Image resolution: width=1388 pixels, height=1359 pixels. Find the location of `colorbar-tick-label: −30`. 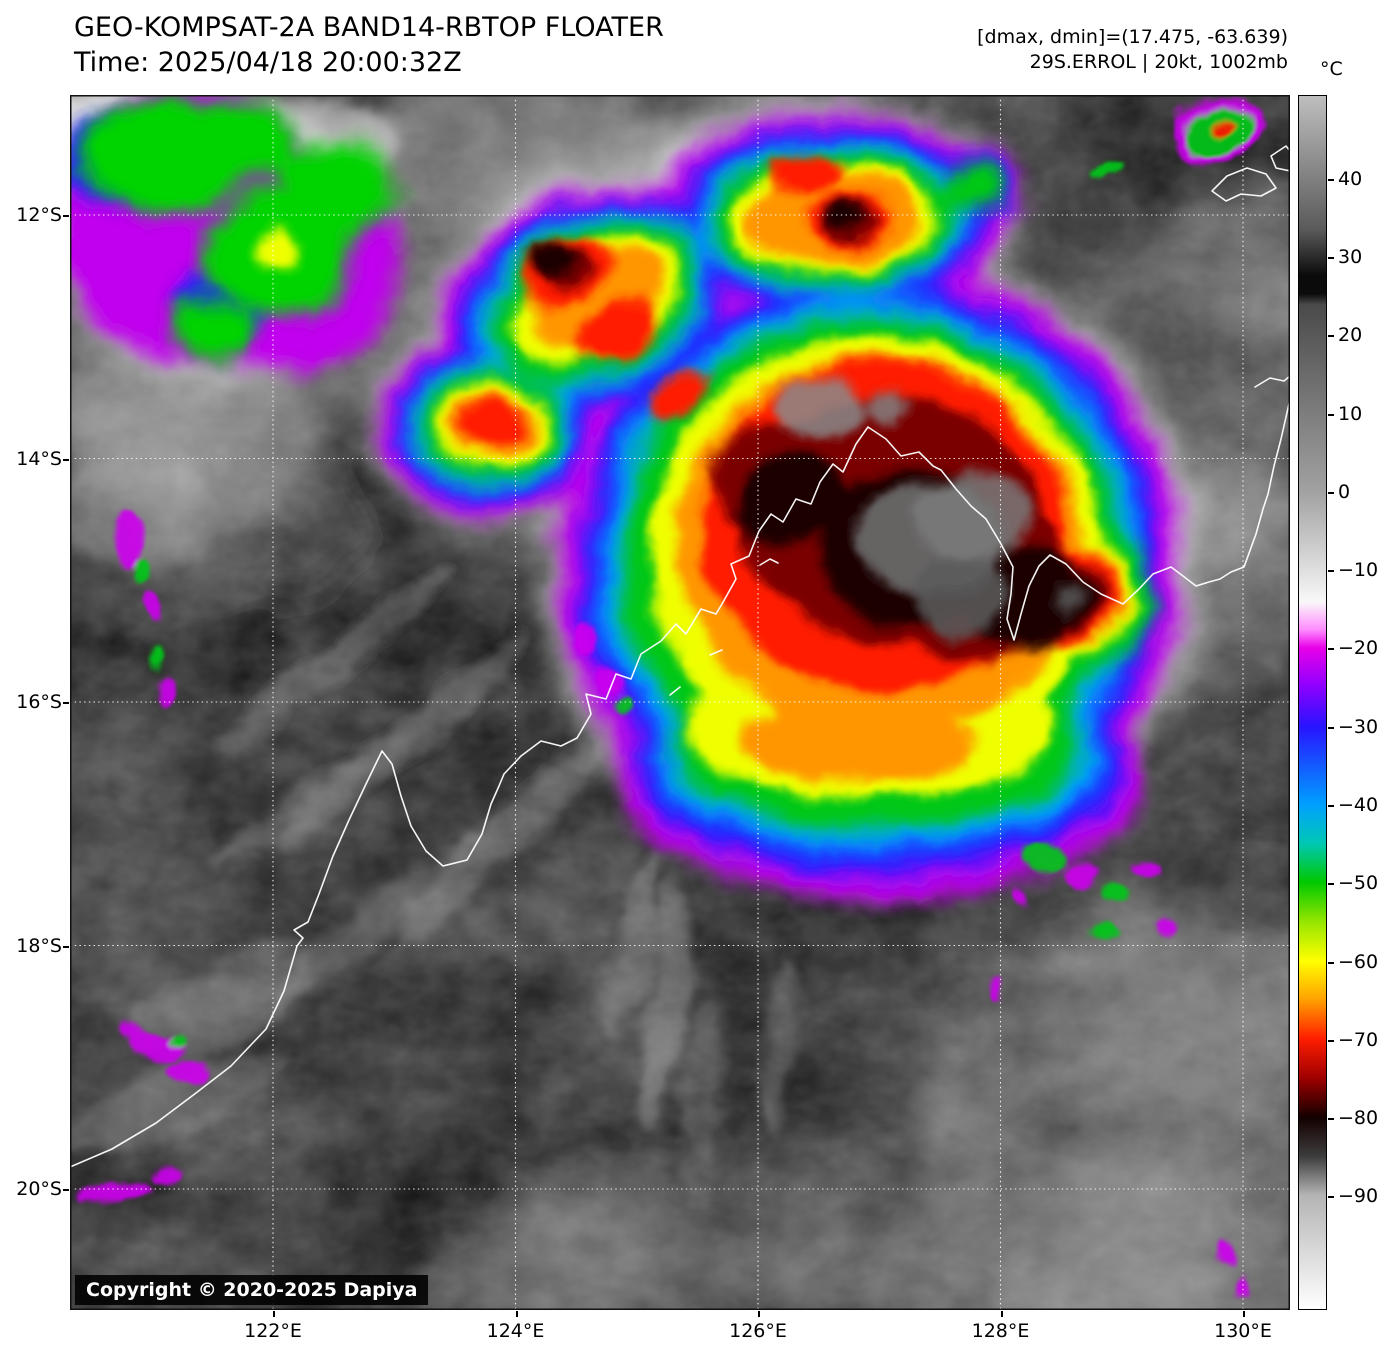

colorbar-tick-label: −30 is located at coordinates (1358, 726).